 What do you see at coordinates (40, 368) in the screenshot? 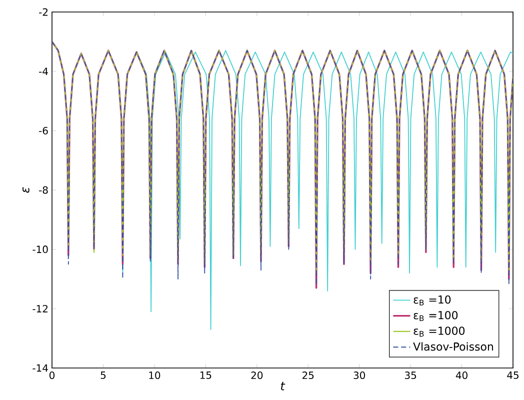
I see `y-tick-label: -14` at bounding box center [40, 368].